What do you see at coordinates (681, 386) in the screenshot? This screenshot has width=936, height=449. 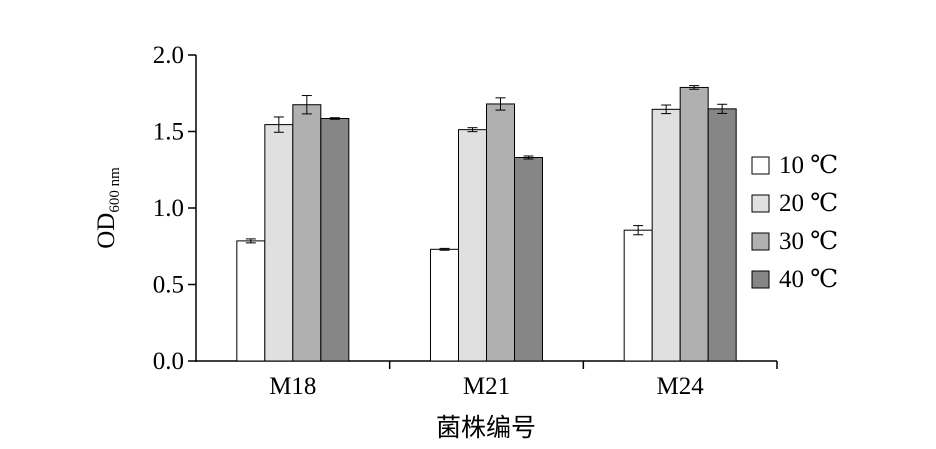 I see `x-tick-label: M24` at bounding box center [681, 386].